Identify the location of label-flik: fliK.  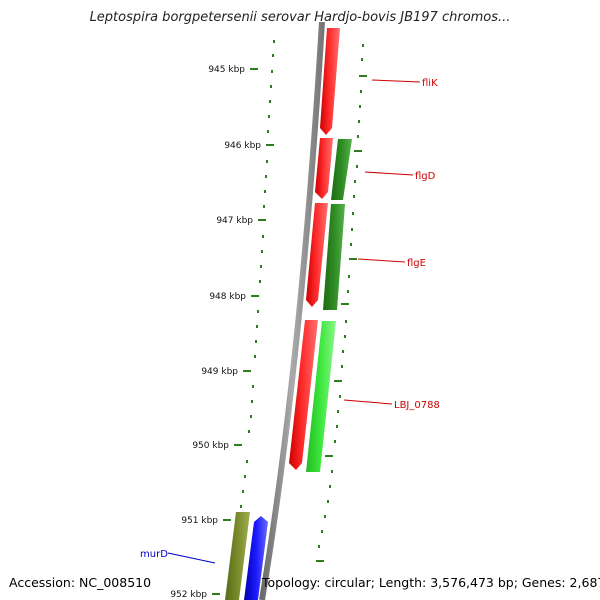
(430, 83).